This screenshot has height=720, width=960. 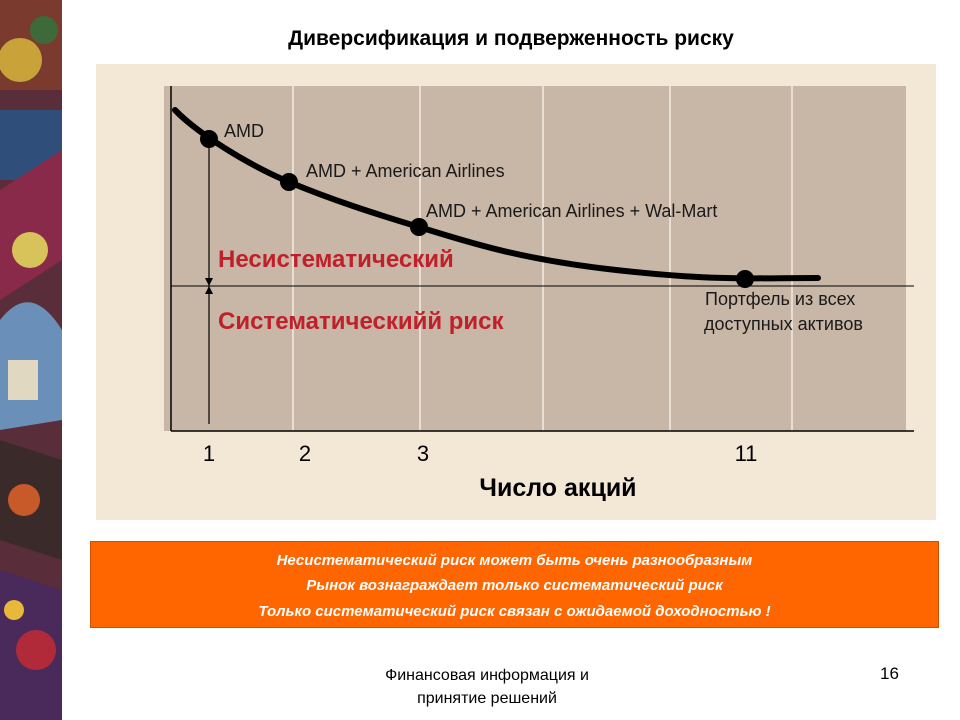 What do you see at coordinates (305, 453) in the screenshot?
I see `x-tick-label: 2` at bounding box center [305, 453].